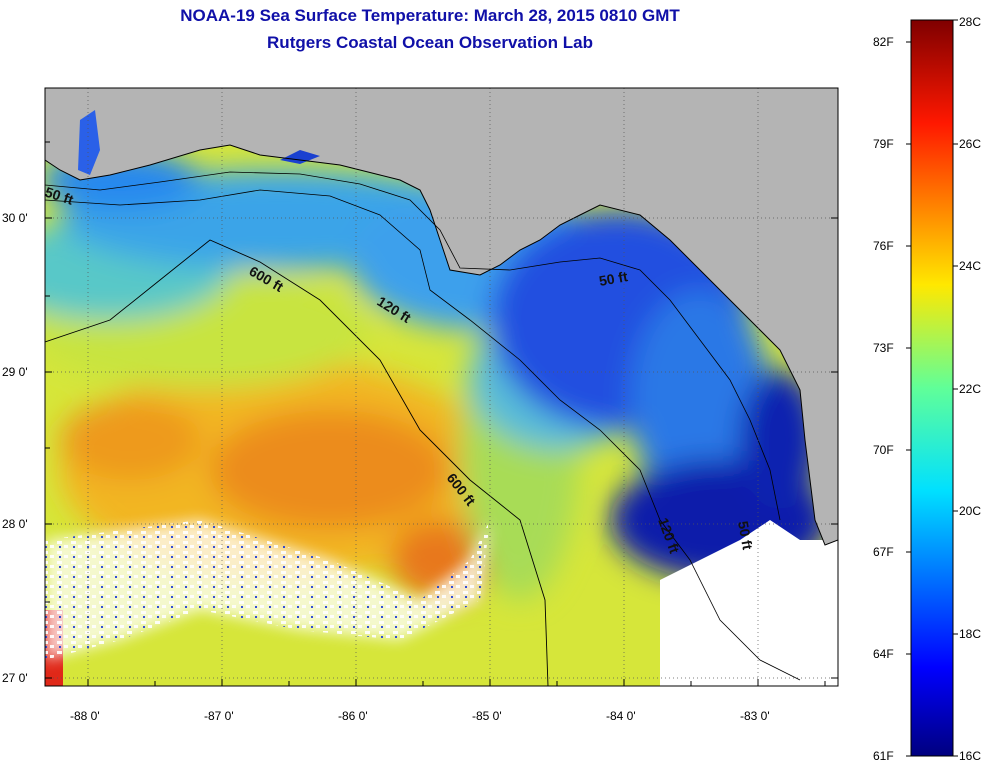 The image size is (992, 770). Describe the element at coordinates (85, 716) in the screenshot. I see `lon-tick-label: -88 0'` at that location.